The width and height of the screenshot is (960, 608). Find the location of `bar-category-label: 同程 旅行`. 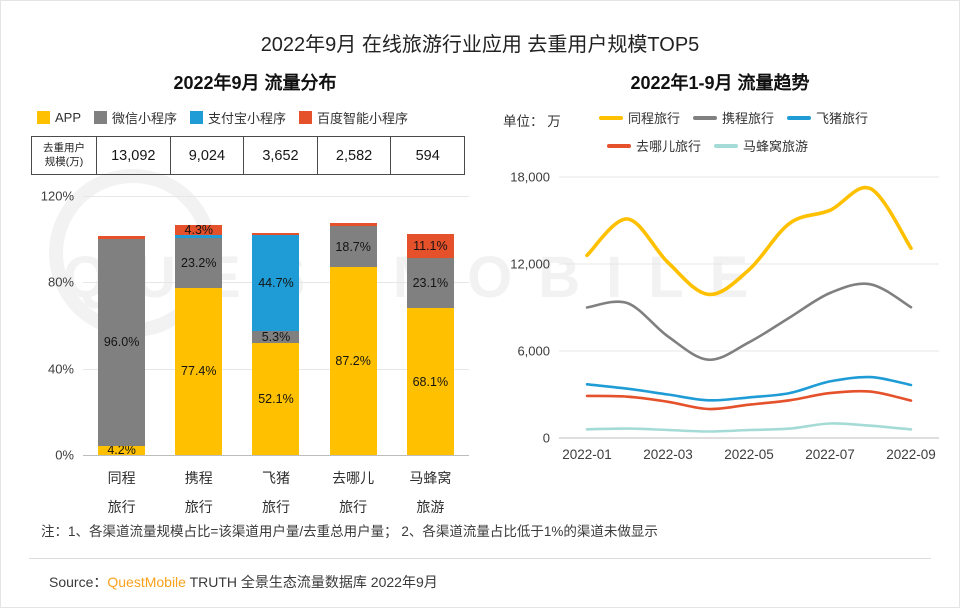

bar-category-label: 同程 旅行 is located at coordinates (121, 493).